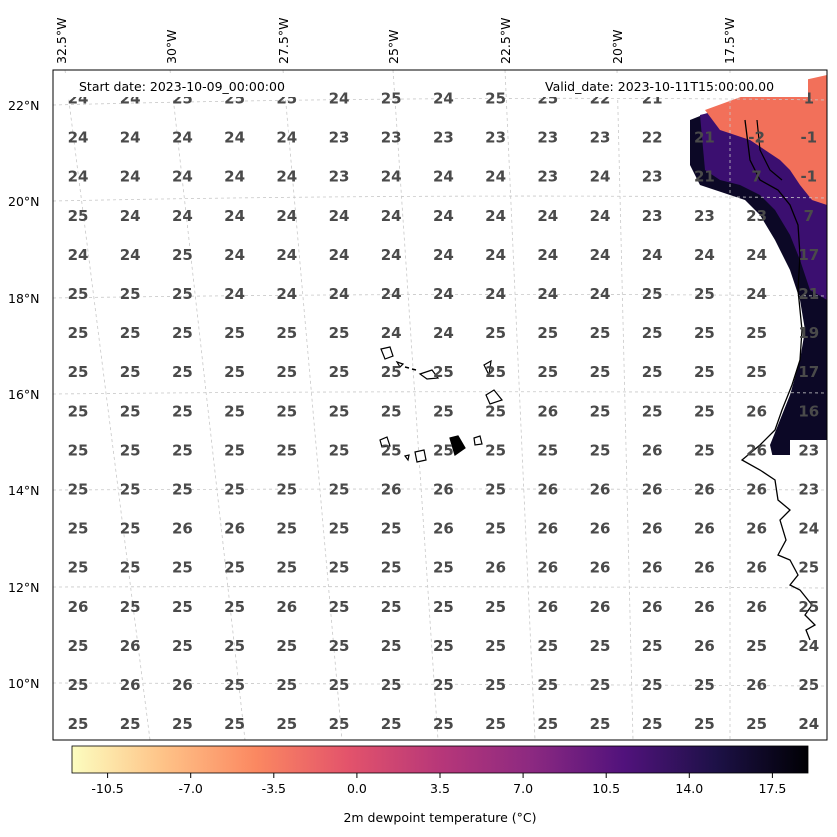 This screenshot has width=837, height=837. I want to click on cape-verde-islands, so click(441, 404).